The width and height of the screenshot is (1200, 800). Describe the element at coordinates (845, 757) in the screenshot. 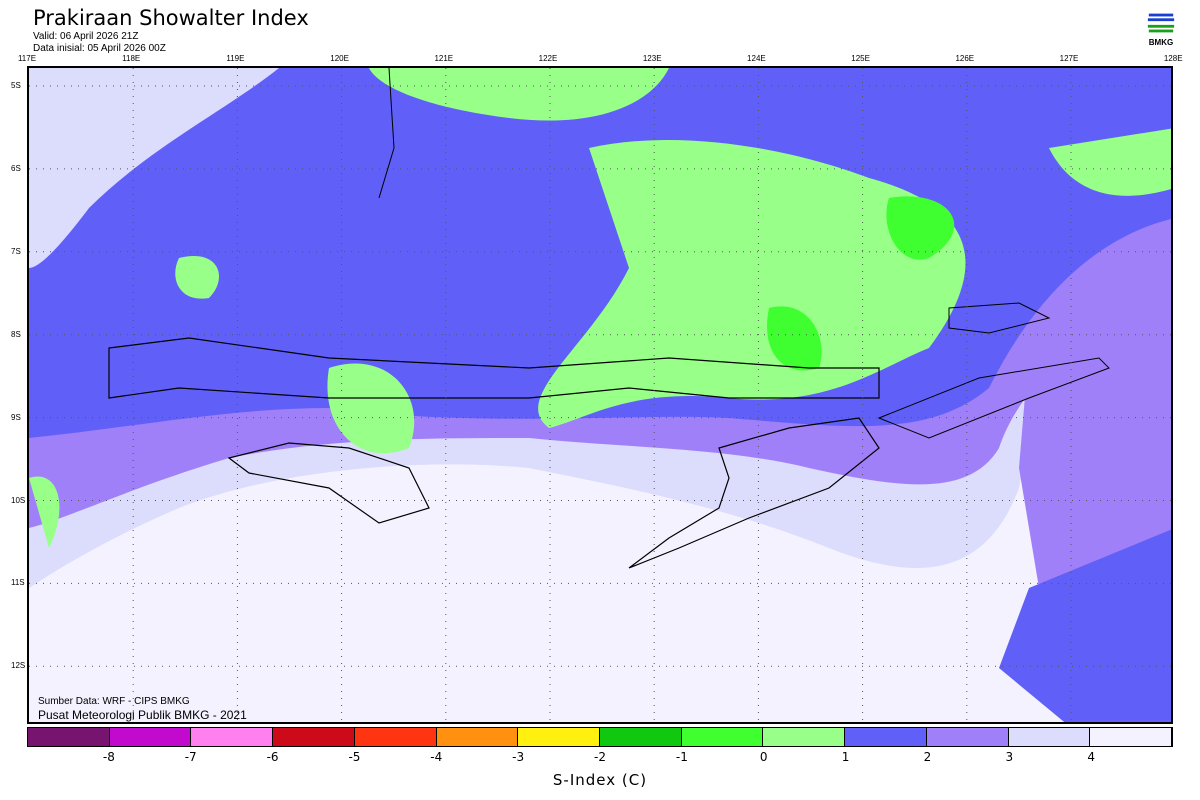

I see `colorbar-tick: 1` at that location.